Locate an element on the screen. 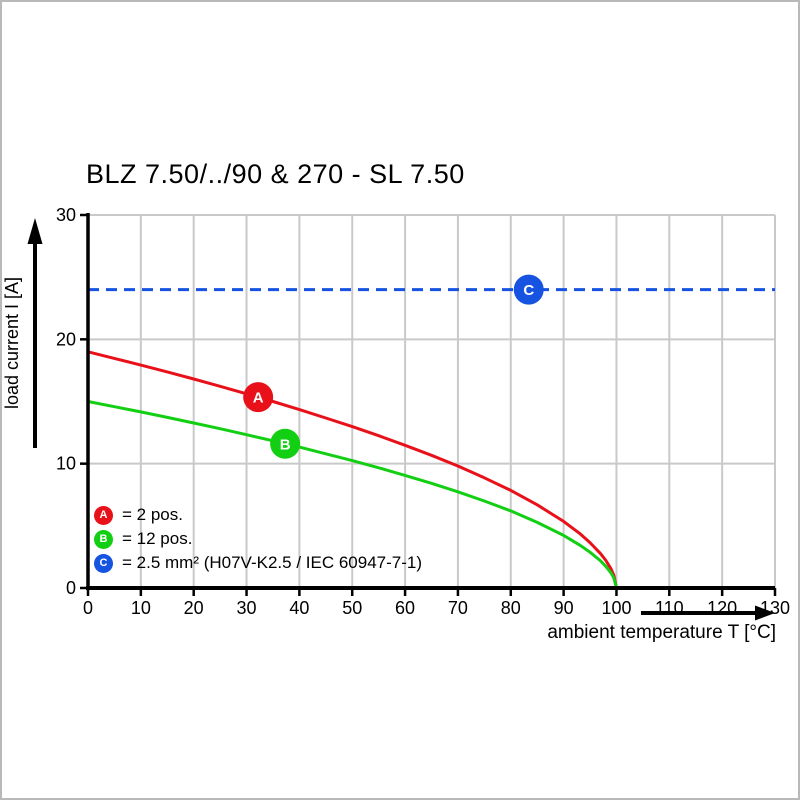  marker-letter-c: C is located at coordinates (528, 290).